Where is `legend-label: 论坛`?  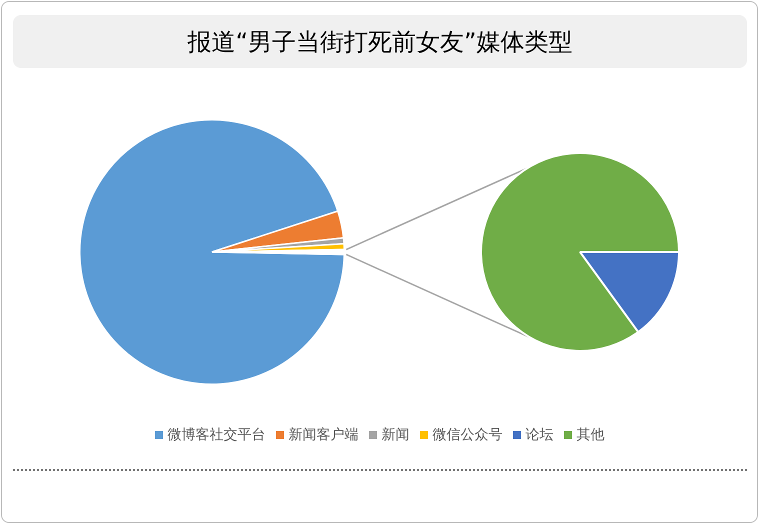 legend-label: 论坛 is located at coordinates (540, 435).